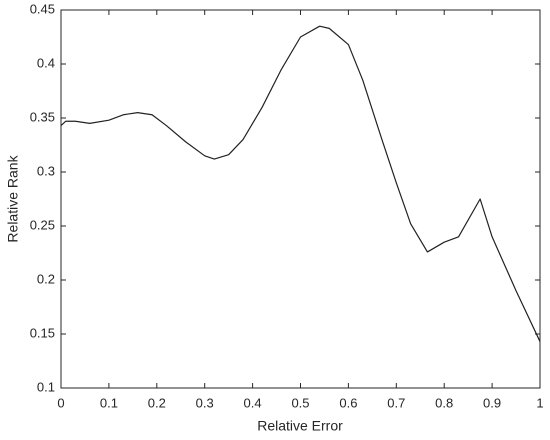  What do you see at coordinates (42, 224) in the screenshot?
I see `y-tick-label: 0.25` at bounding box center [42, 224].